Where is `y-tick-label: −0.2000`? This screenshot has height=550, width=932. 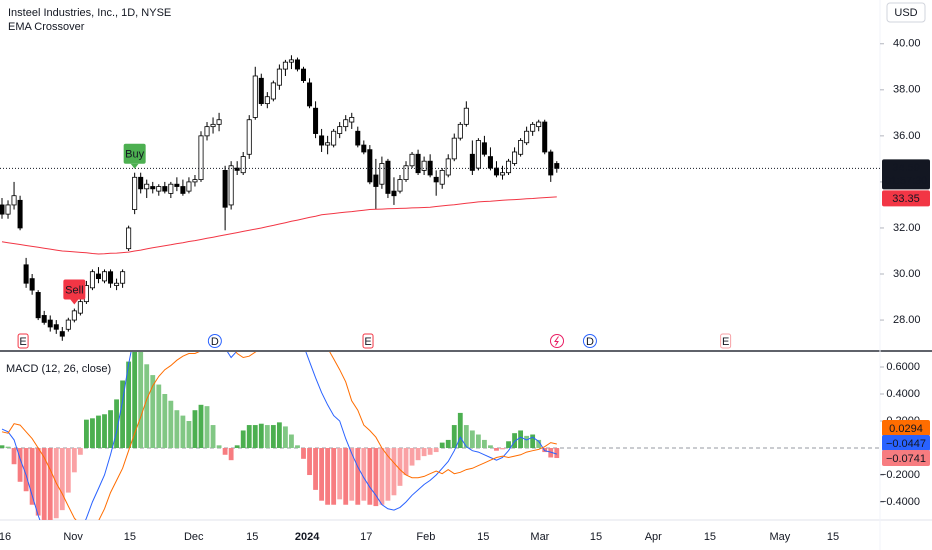 y-tick-label: −0.2000 is located at coordinates (900, 475).